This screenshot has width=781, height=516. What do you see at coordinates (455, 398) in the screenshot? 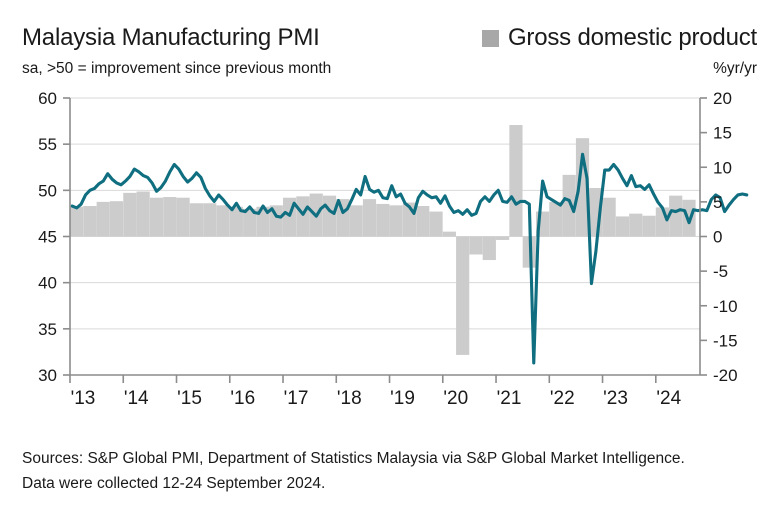
I see `x-tick-label: '20` at bounding box center [455, 398].